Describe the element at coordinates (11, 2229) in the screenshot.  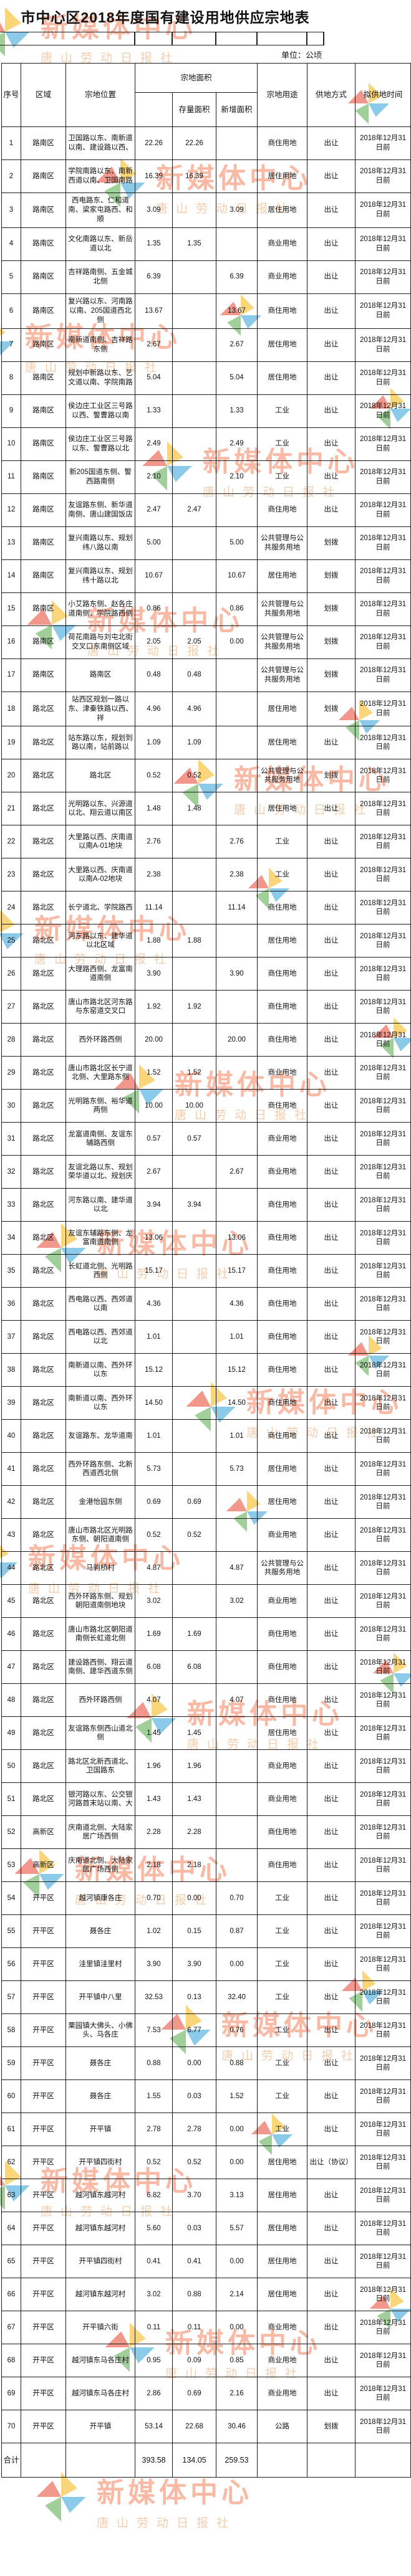
I see `cell-no: 64` at that location.